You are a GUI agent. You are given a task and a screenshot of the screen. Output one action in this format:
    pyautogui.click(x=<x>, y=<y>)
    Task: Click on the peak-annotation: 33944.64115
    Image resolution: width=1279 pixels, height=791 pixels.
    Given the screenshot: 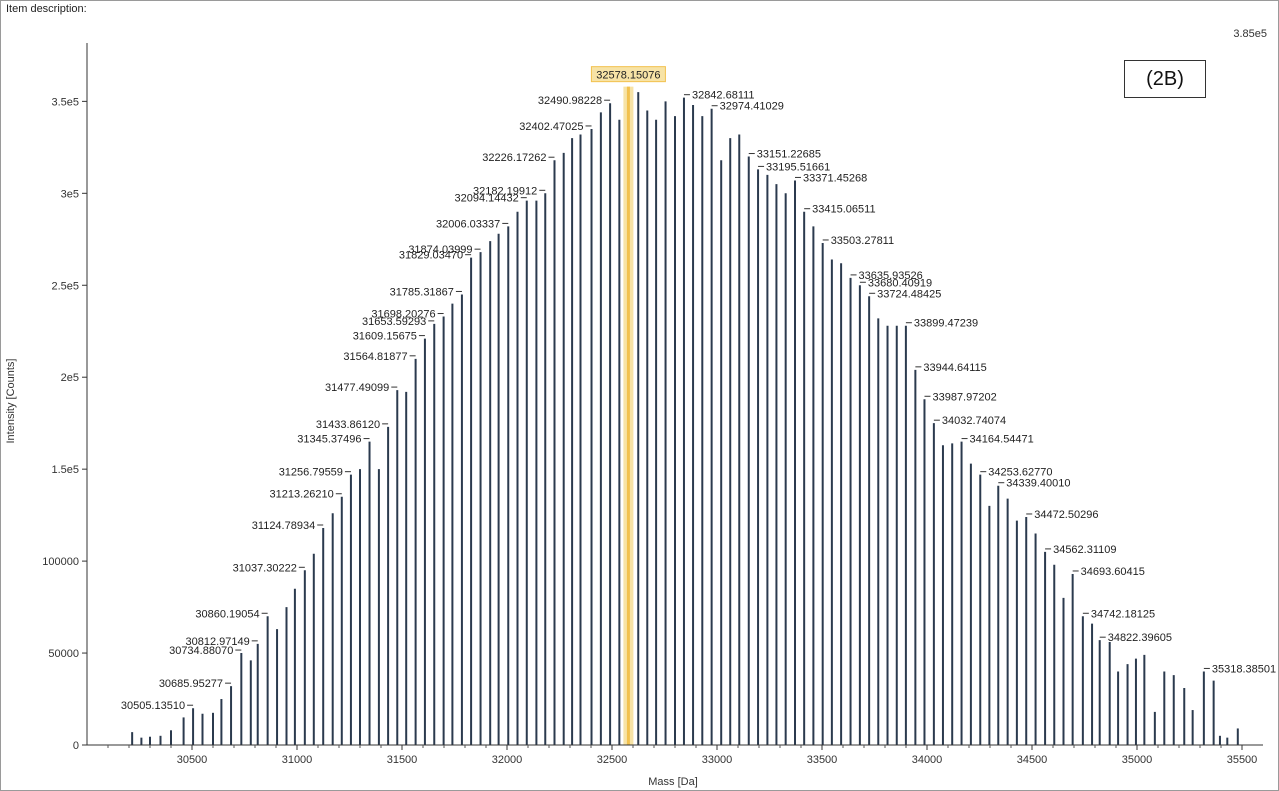 What is the action you would take?
    pyautogui.click(x=954, y=368)
    